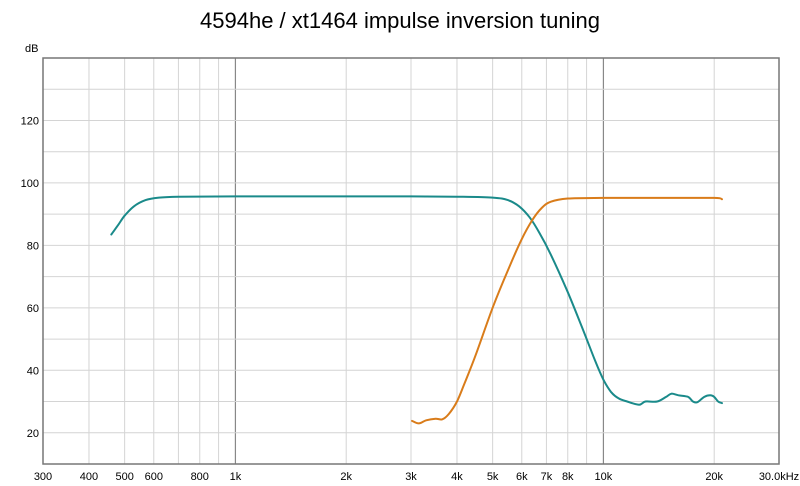 The image size is (800, 486). What do you see at coordinates (200, 477) in the screenshot?
I see `x-tick-label: 800` at bounding box center [200, 477].